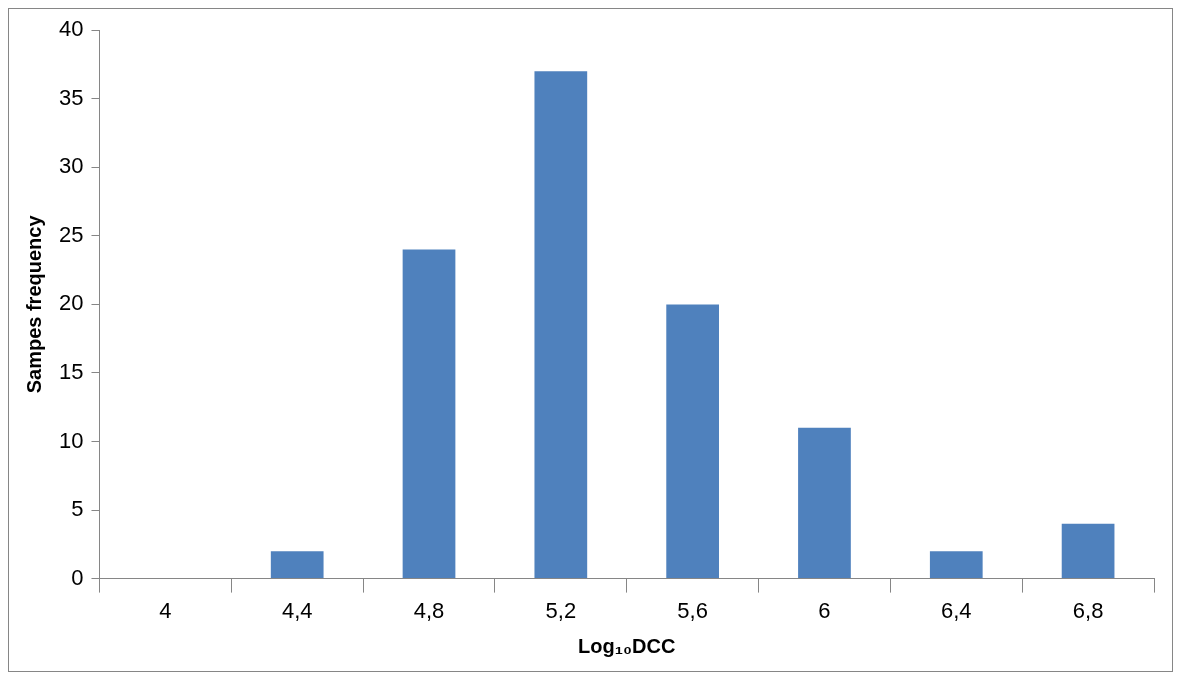  I want to click on x-tick-label: 4,8, so click(429, 610).